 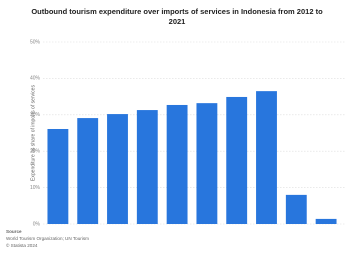 I want to click on copyright: © Statista 2024, so click(x=22, y=245).